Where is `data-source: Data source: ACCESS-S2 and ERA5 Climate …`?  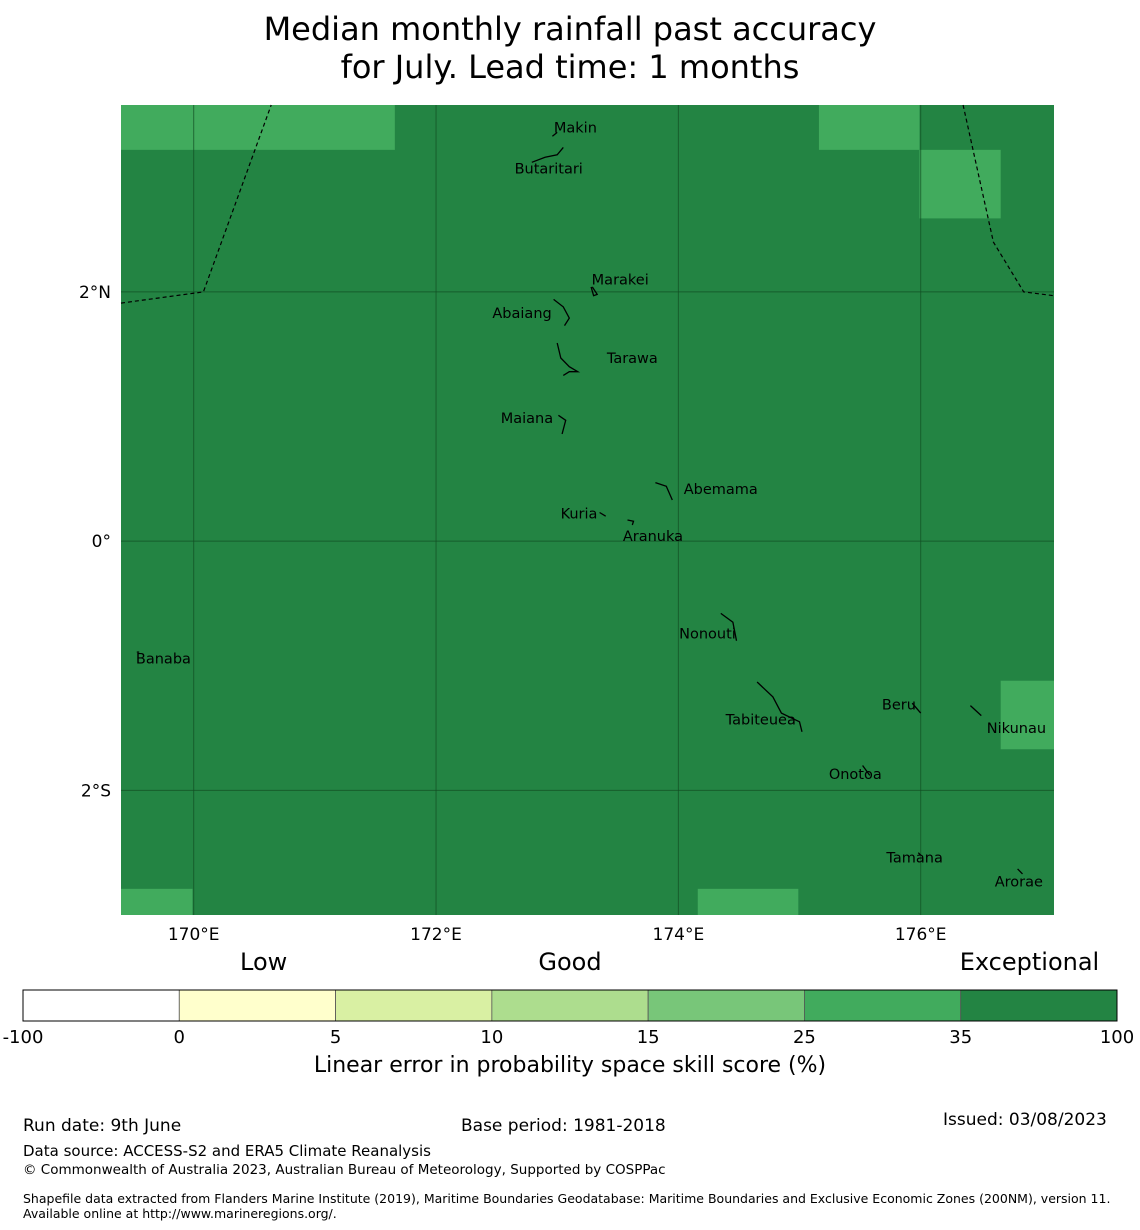
data-source: Data source: ACCESS-S2 and ERA5 Climate … is located at coordinates (227, 1151).